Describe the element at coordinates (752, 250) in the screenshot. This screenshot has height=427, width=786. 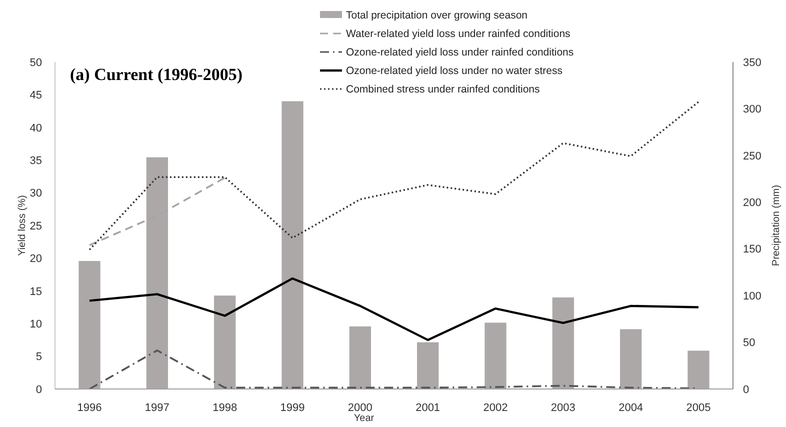
I see `y2-tick-label: 150` at that location.